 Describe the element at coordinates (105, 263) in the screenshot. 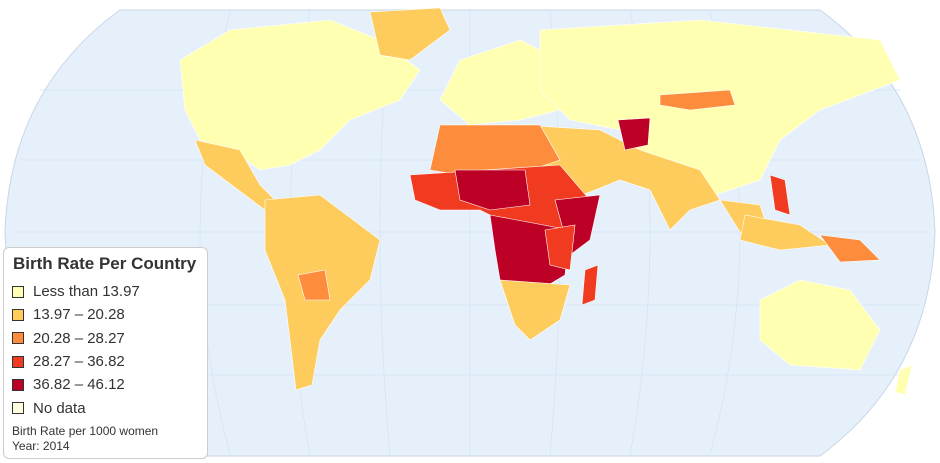

I see `legend-title: Birth Rate Per Country` at that location.